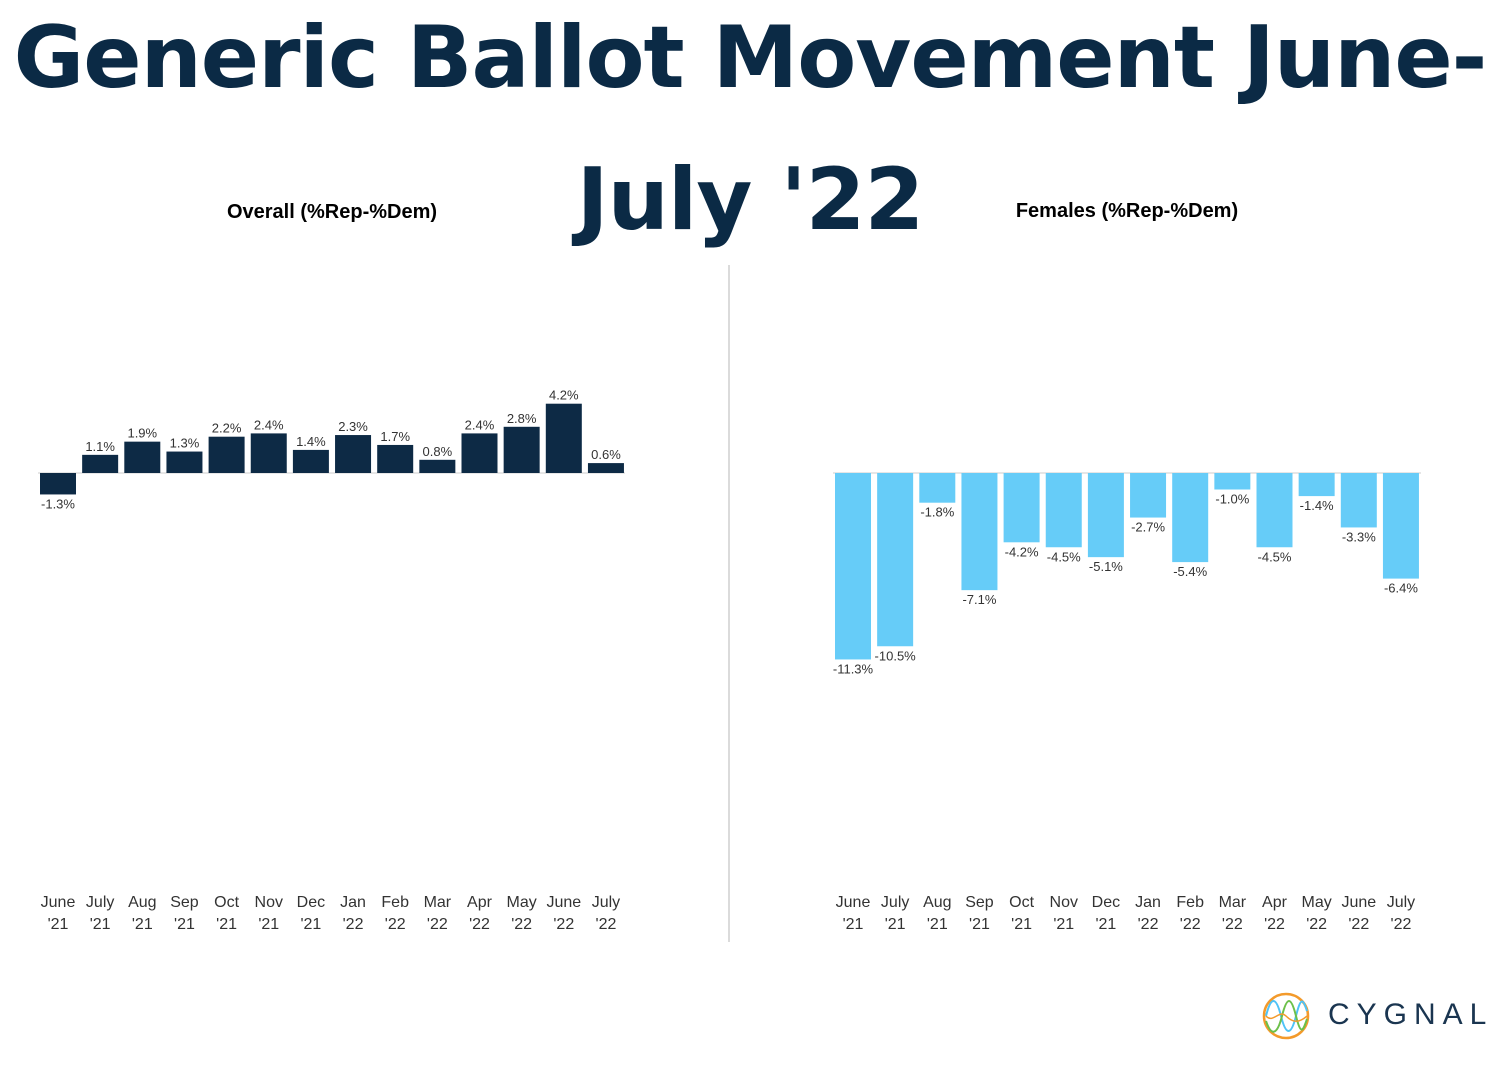  I want to click on data-label: -1.0%, so click(1232, 499).